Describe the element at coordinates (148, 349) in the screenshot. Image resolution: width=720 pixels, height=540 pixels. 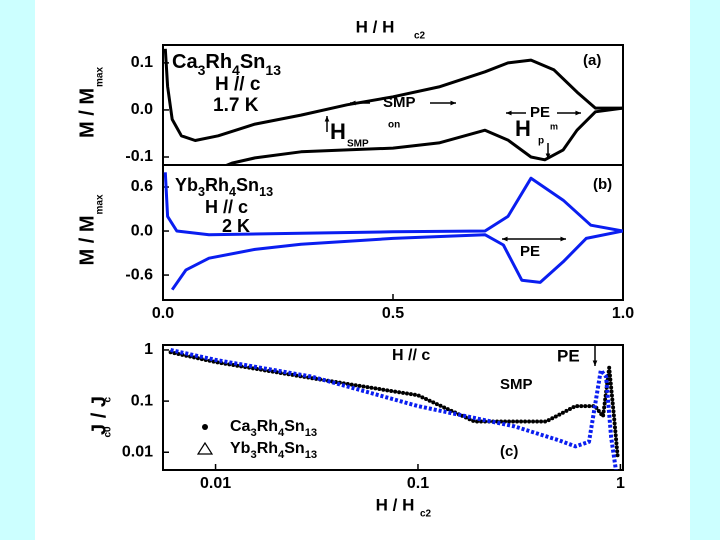
I see `y-tick-label: 1` at that location.